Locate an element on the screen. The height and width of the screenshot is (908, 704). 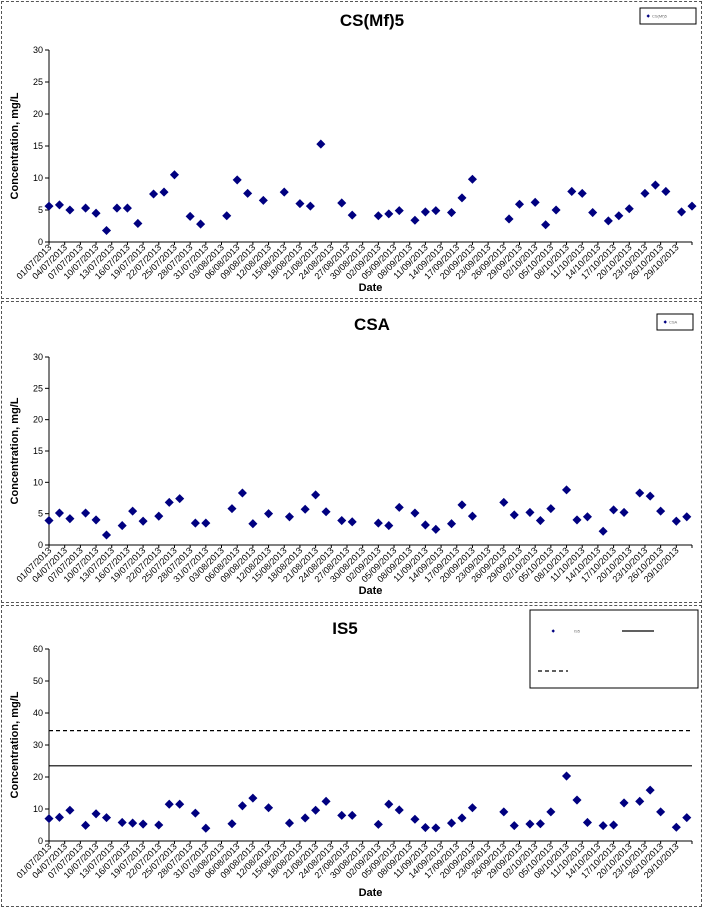
y-tick-label: 20 is located at coordinates (38, 114).